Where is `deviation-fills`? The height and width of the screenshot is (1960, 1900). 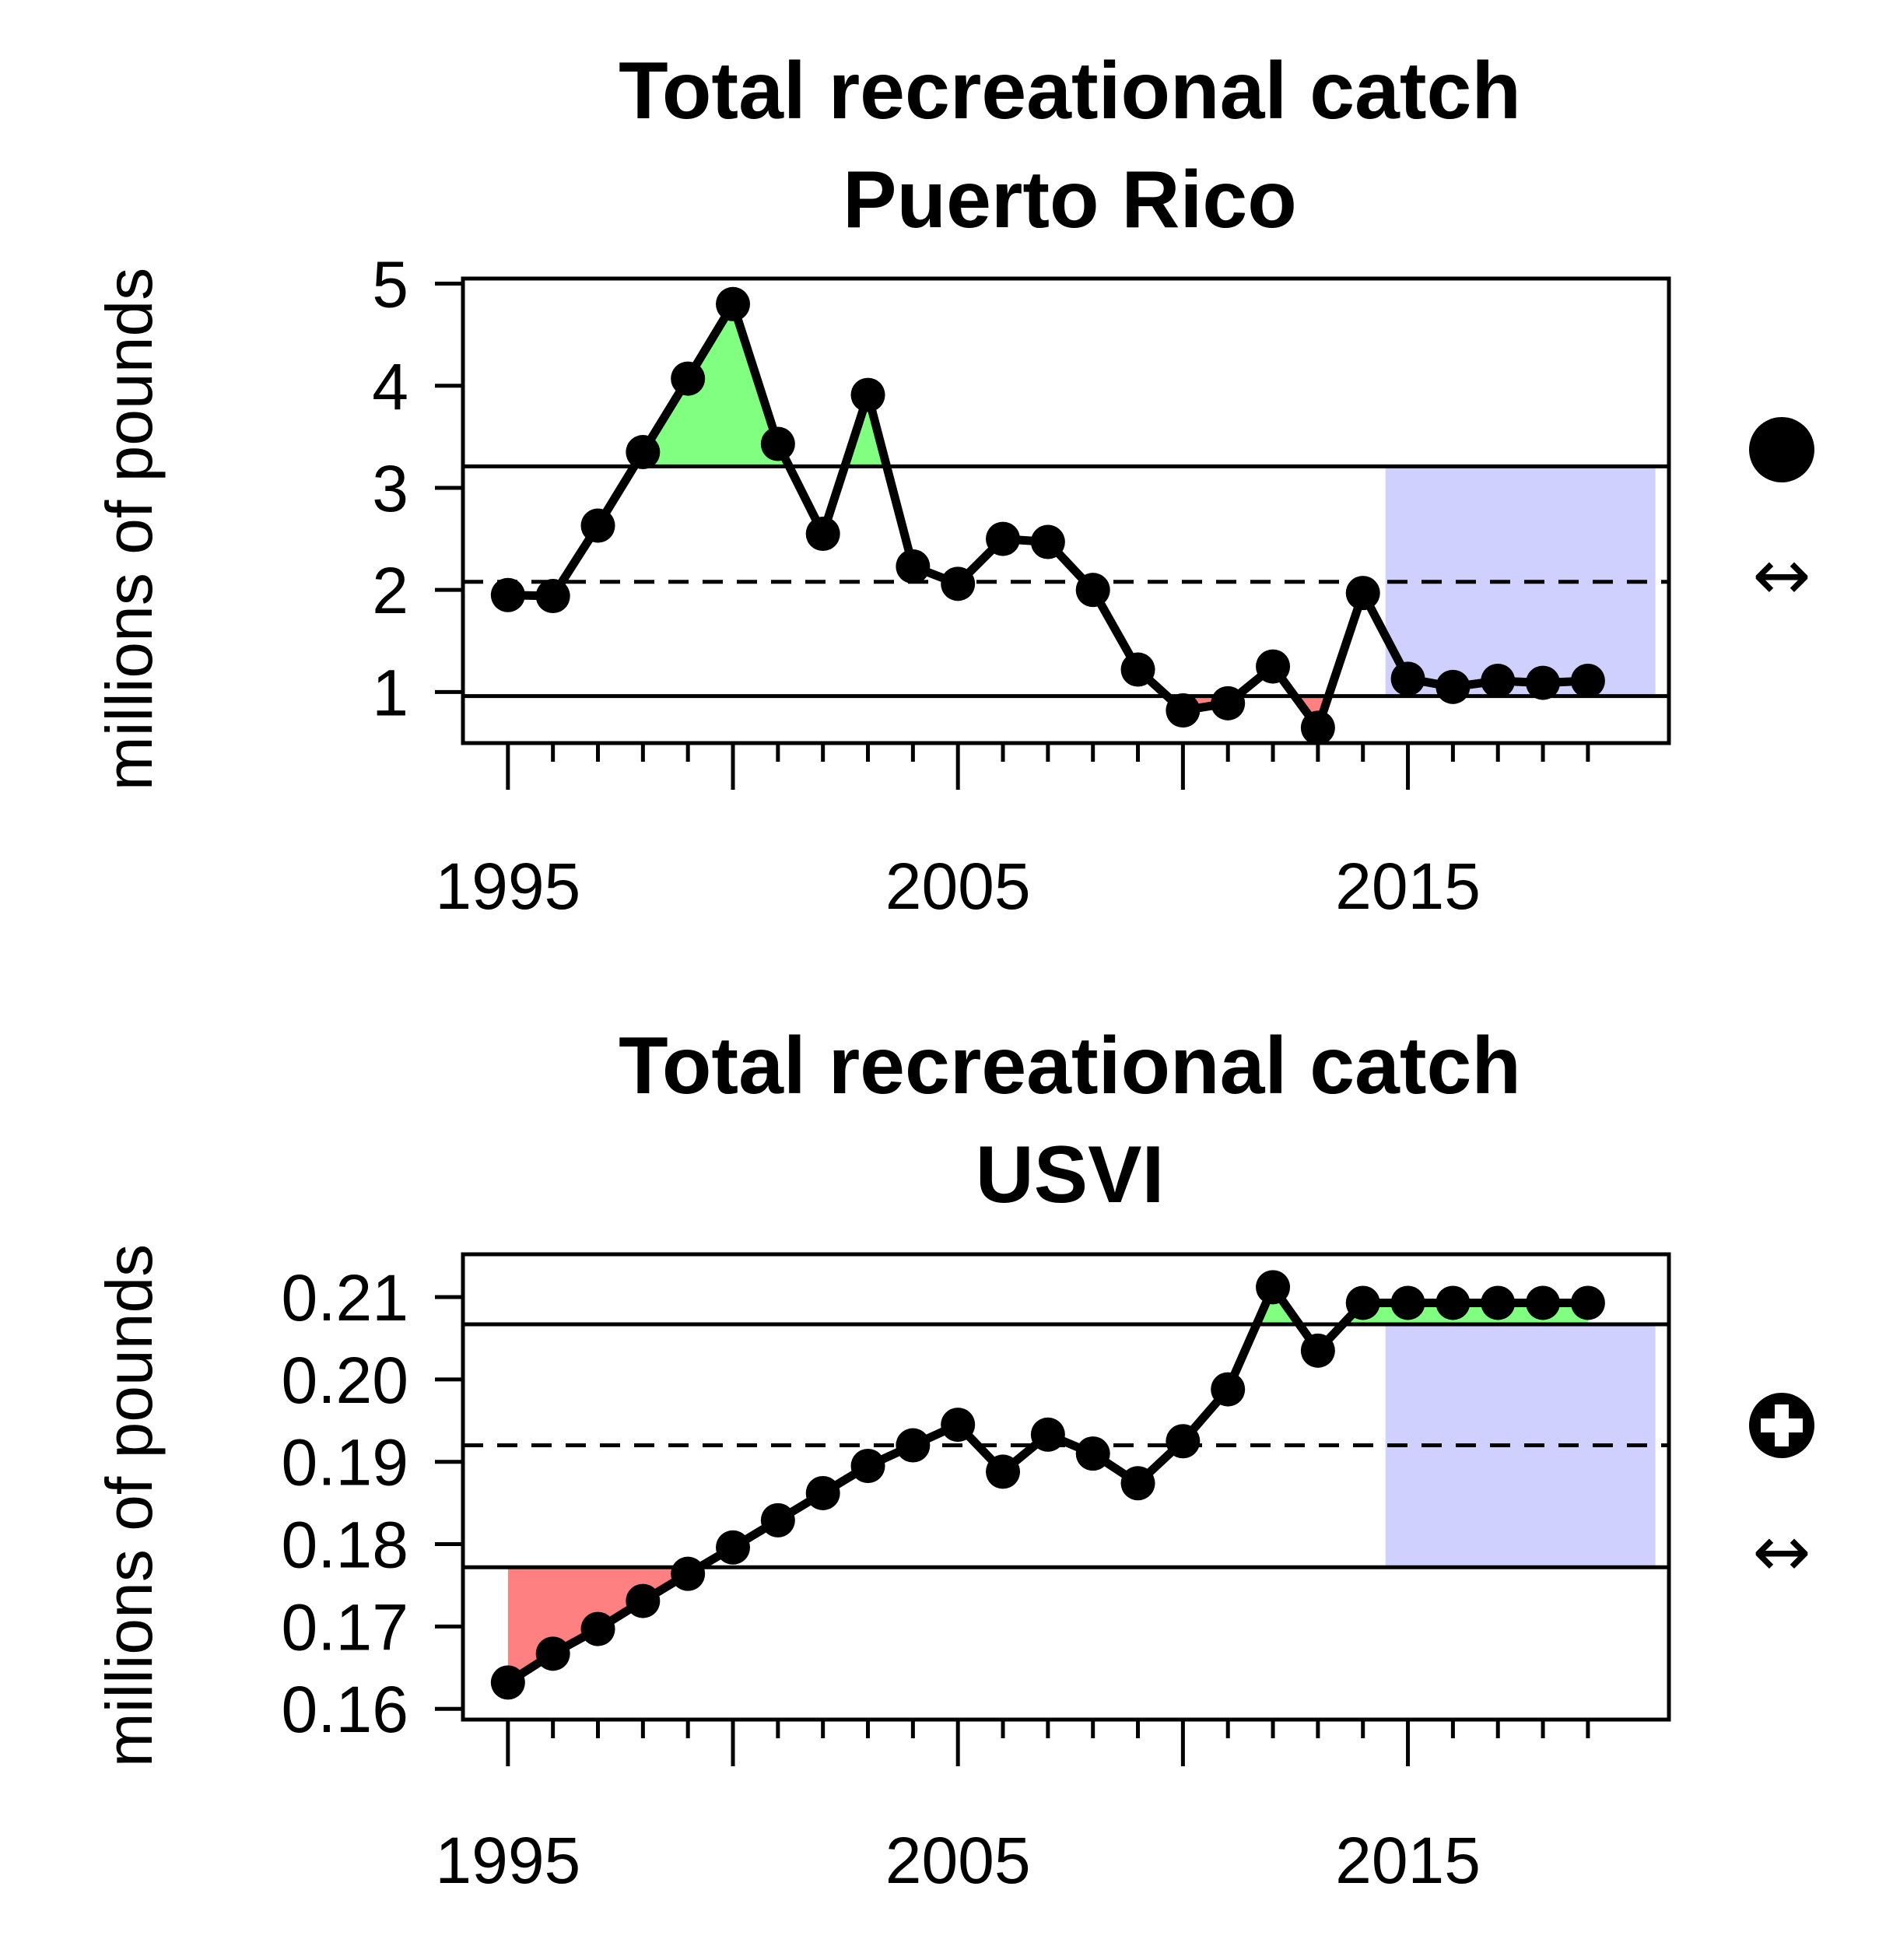
deviation-fills is located at coordinates (981, 515).